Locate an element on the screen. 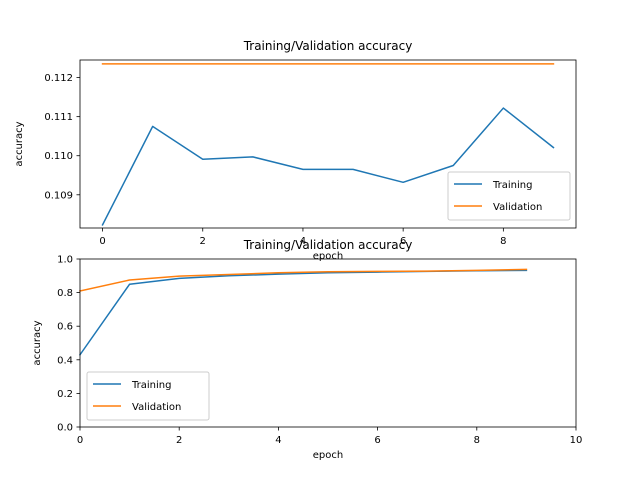 The width and height of the screenshot is (640, 480). y-tick-label: 0.112 is located at coordinates (58, 78).